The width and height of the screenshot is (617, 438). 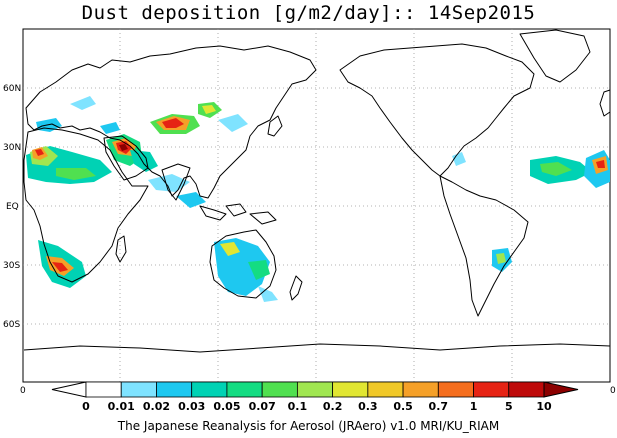 What do you see at coordinates (191, 406) in the screenshot?
I see `colorbar-tick-label: 0.03` at bounding box center [191, 406].